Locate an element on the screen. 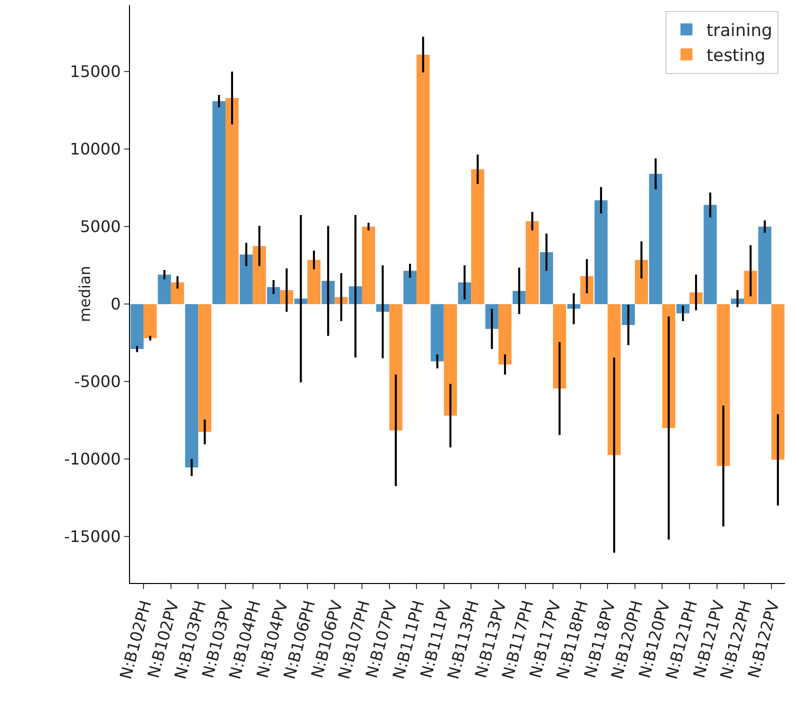  y-tick-label: 10000 is located at coordinates (95, 149).